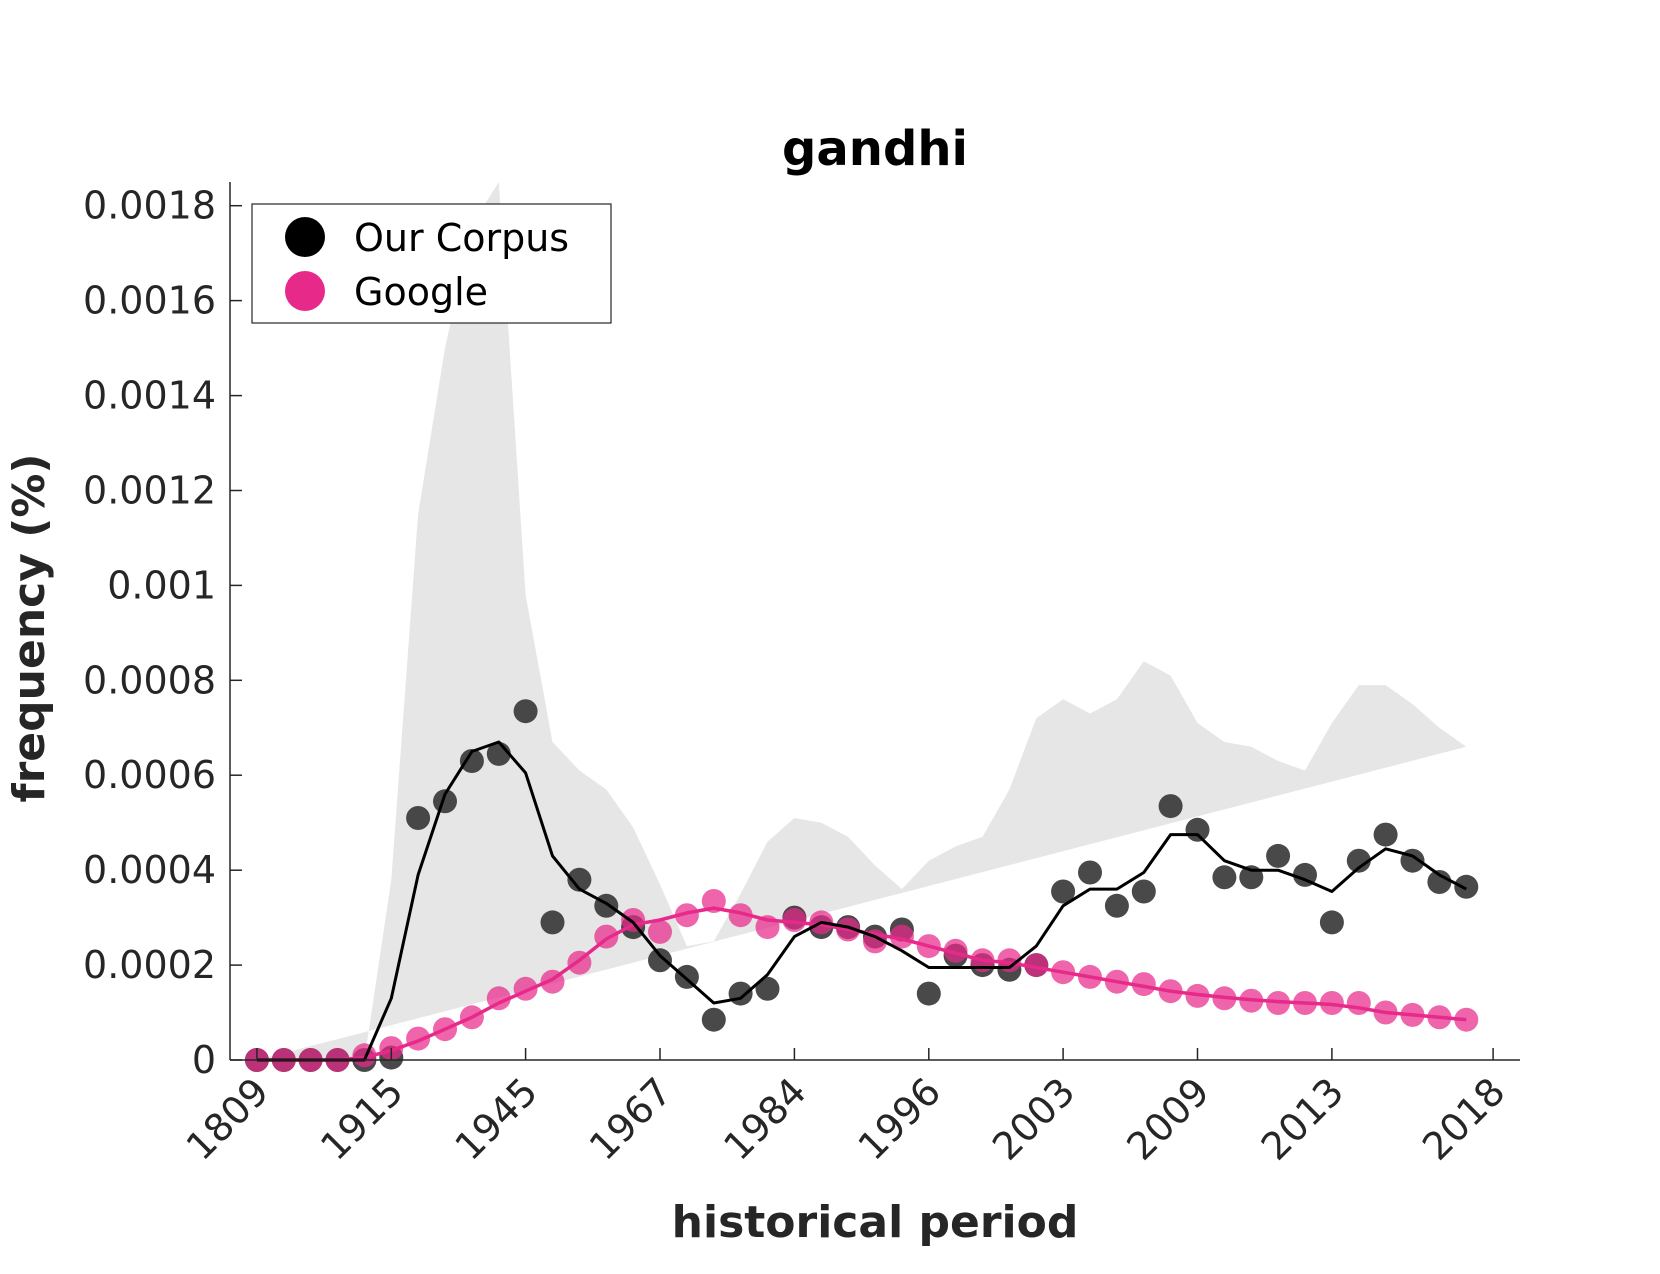  Describe the element at coordinates (149, 206) in the screenshot. I see `y-tick-label: 0.0018` at that location.